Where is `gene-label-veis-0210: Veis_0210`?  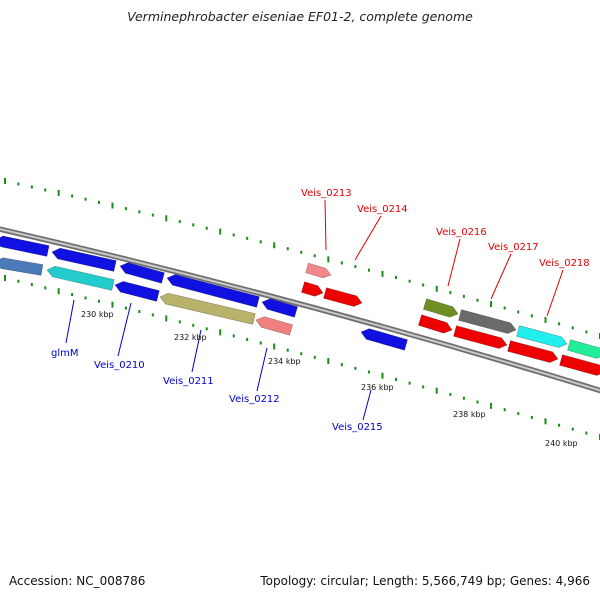
gene-label-veis-0210: Veis_0210 is located at coordinates (119, 365).